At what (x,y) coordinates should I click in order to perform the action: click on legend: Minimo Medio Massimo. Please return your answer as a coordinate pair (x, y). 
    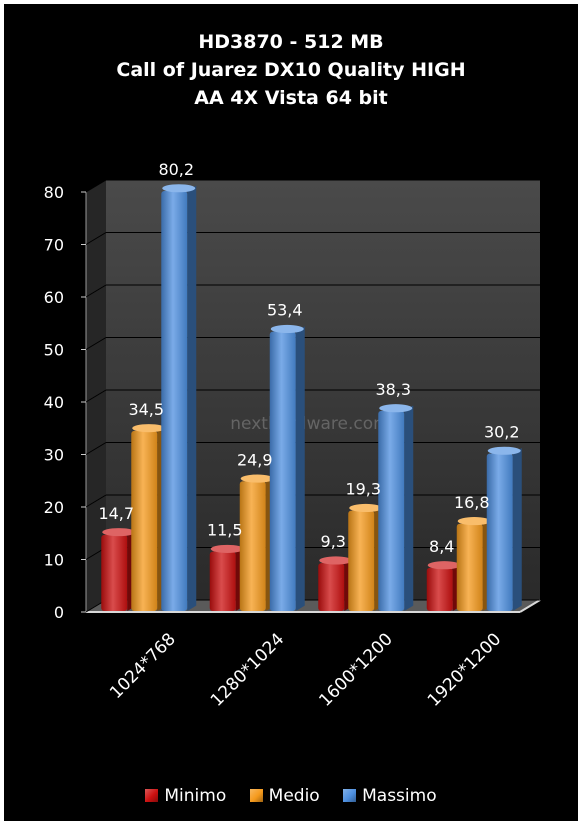
    Looking at the image, I should click on (291, 796).